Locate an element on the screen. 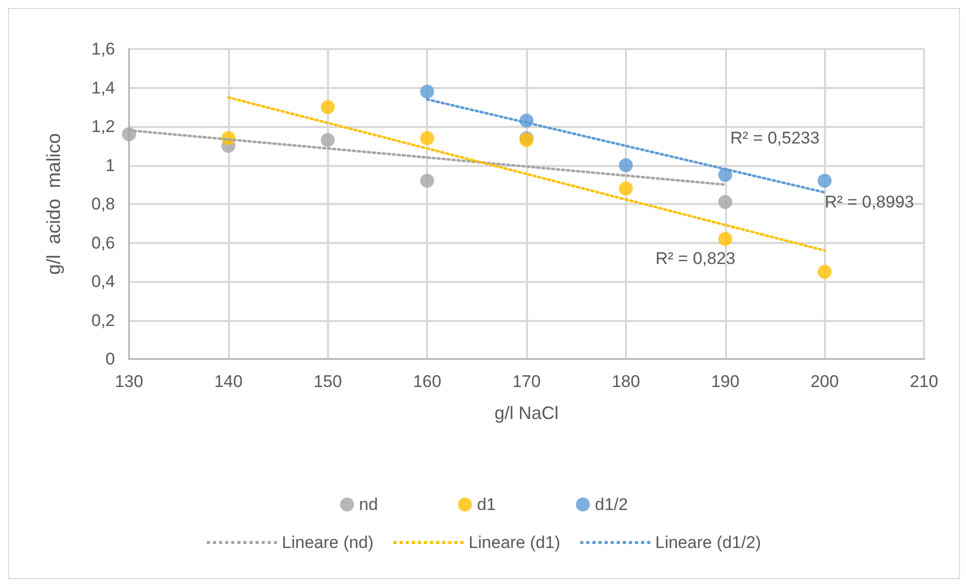 The width and height of the screenshot is (966, 585). x-tick-label: 160 is located at coordinates (427, 381).